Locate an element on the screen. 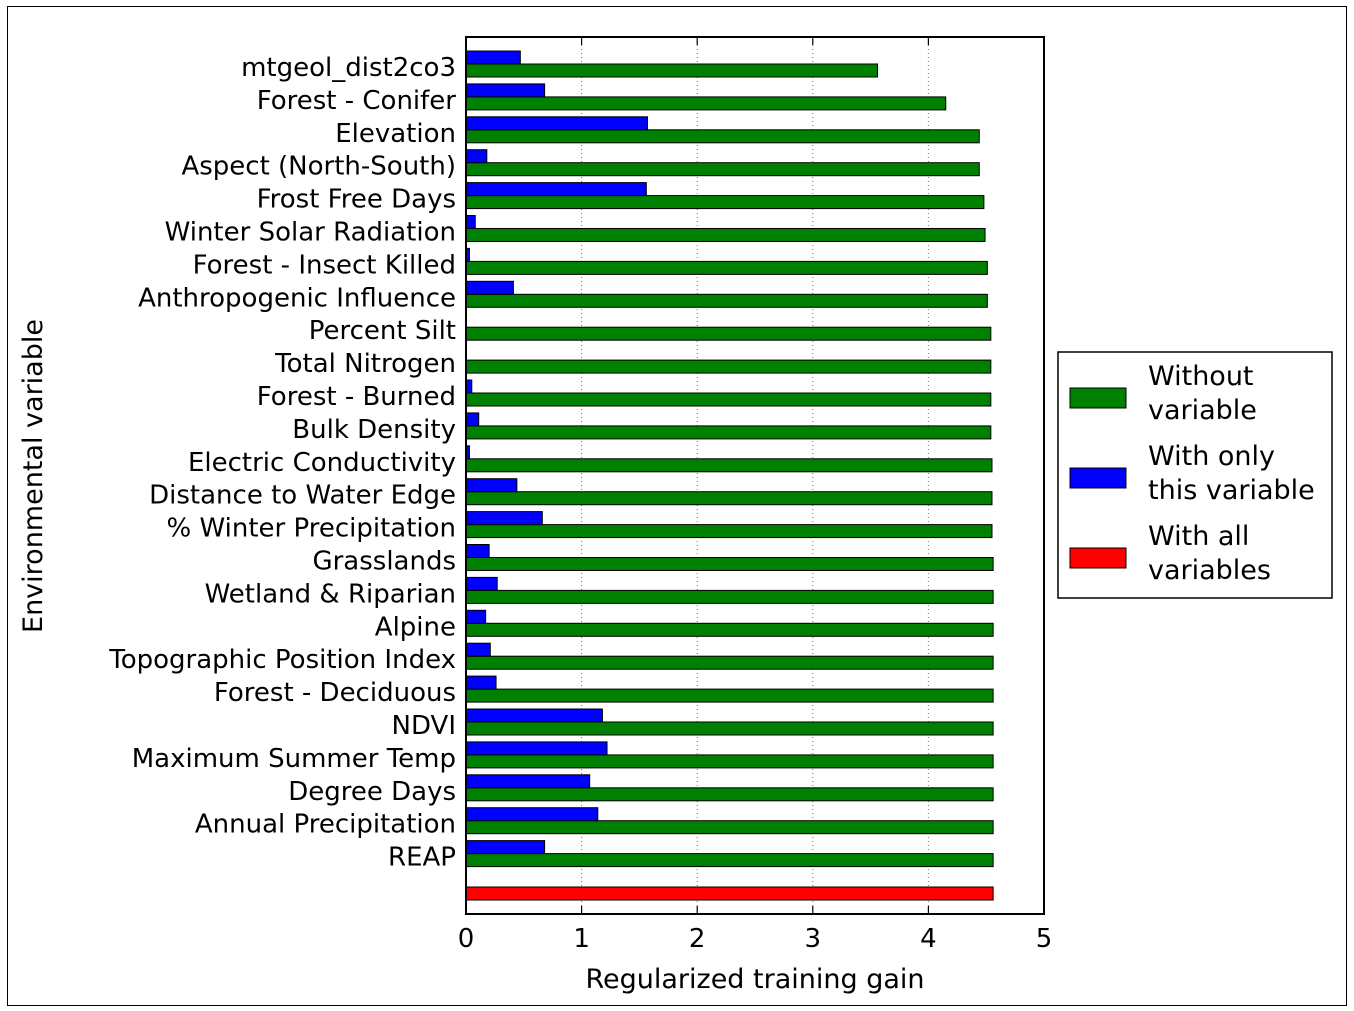 This screenshot has width=1354, height=1011. legend-label: With all is located at coordinates (1198, 536).